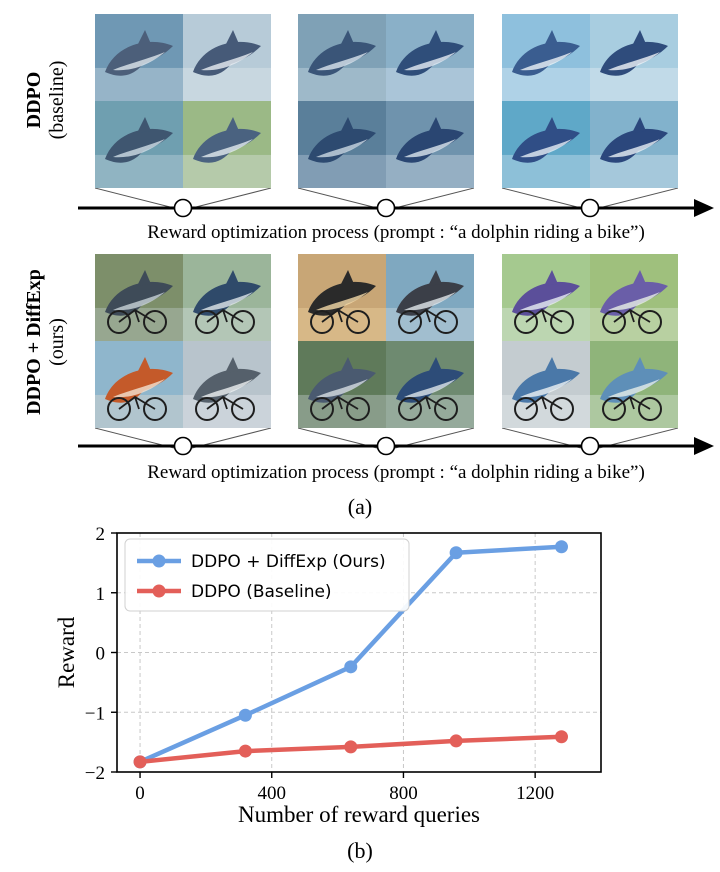 The image size is (720, 872). I want to click on row-label-sub: (baseline), so click(57, 100).